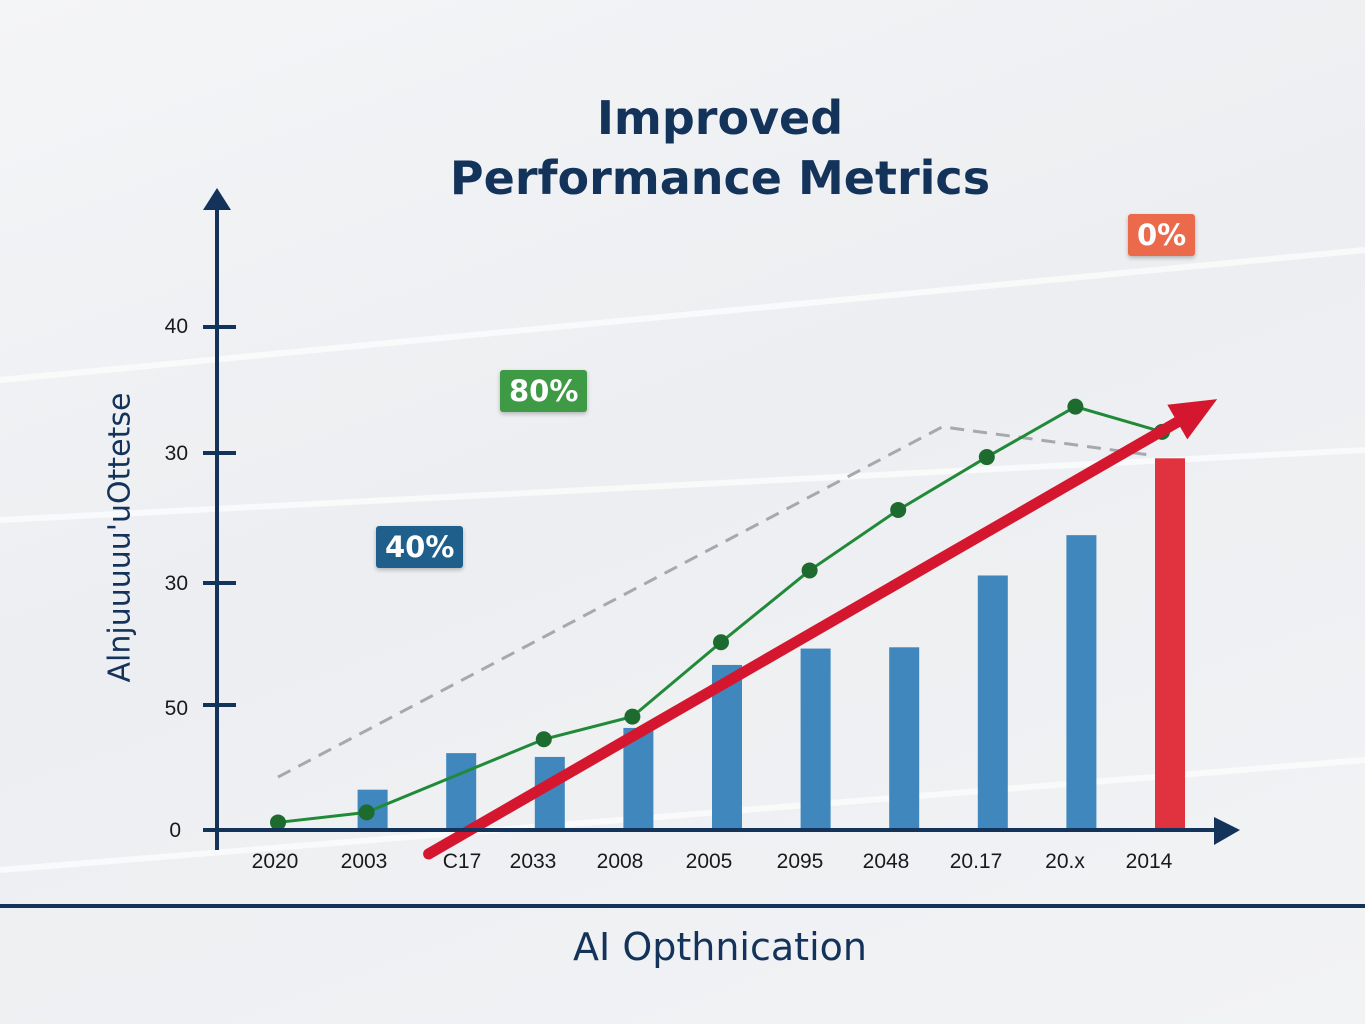 This screenshot has height=1024, width=1365. Describe the element at coordinates (886, 861) in the screenshot. I see `x-tick-label: 2048` at that location.